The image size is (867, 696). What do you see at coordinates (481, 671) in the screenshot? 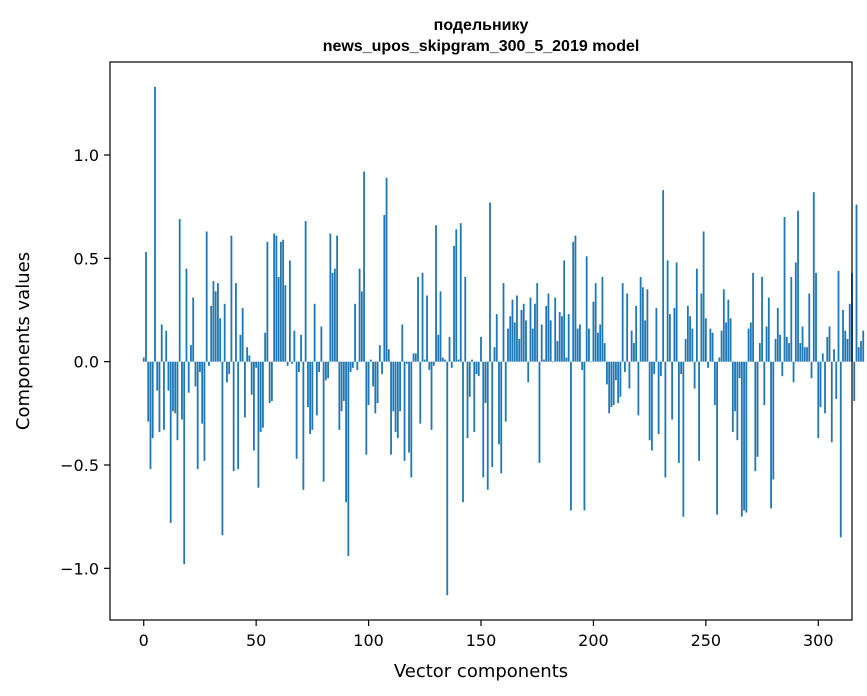
I see `x-axis-label: Vector components` at bounding box center [481, 671].